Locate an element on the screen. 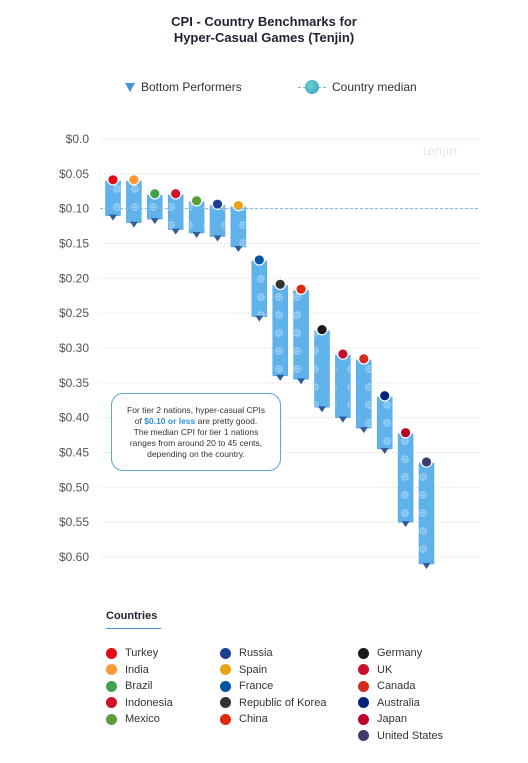 This screenshot has height=763, width=528. country-legend-item: Germany is located at coordinates (400, 653).